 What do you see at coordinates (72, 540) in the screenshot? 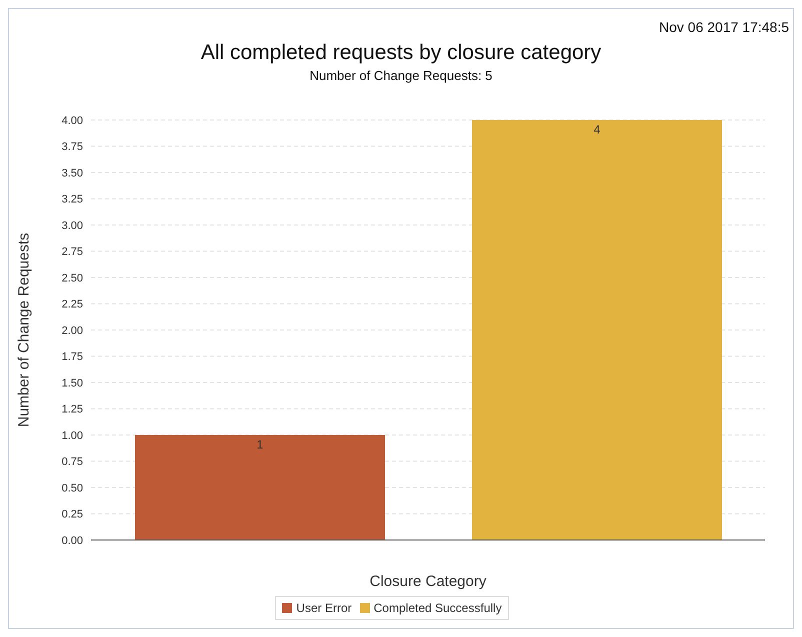
I see `y-tick-label: 0.00` at bounding box center [72, 540].